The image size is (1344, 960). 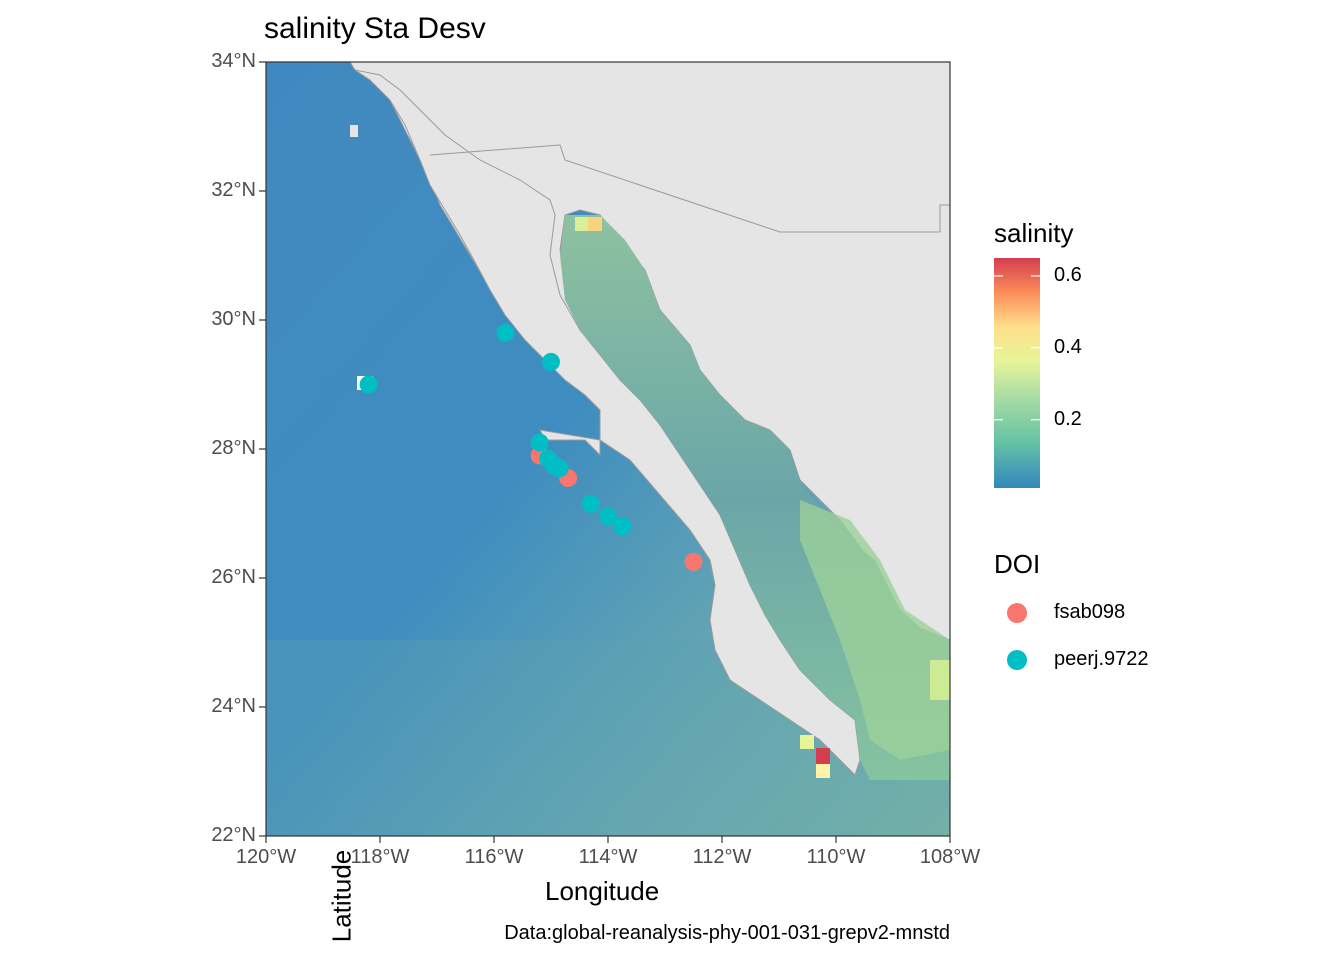 I want to click on data-points, so click(x=531, y=447).